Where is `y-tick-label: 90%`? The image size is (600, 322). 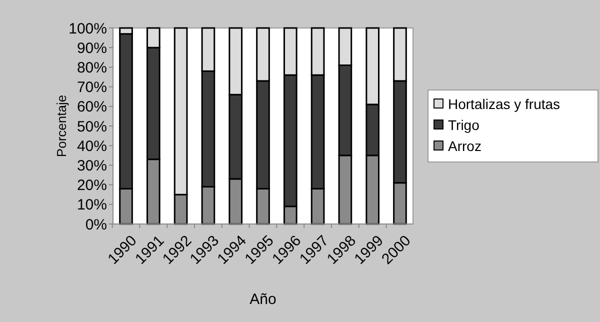 y-tick-label: 90% is located at coordinates (91, 48).